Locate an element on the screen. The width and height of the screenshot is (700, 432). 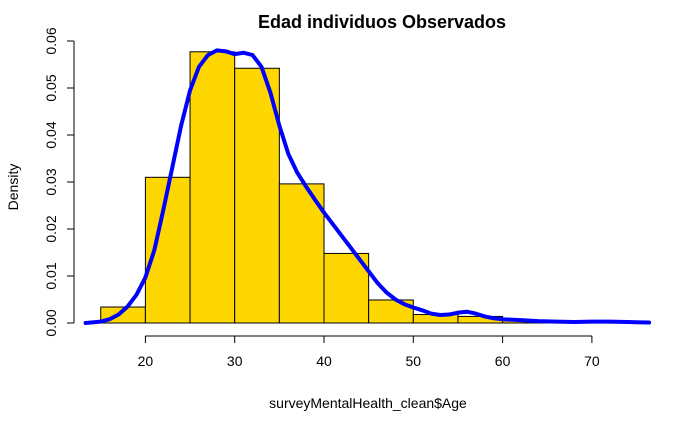
y-tick-label: 0.01 is located at coordinates (51, 275).